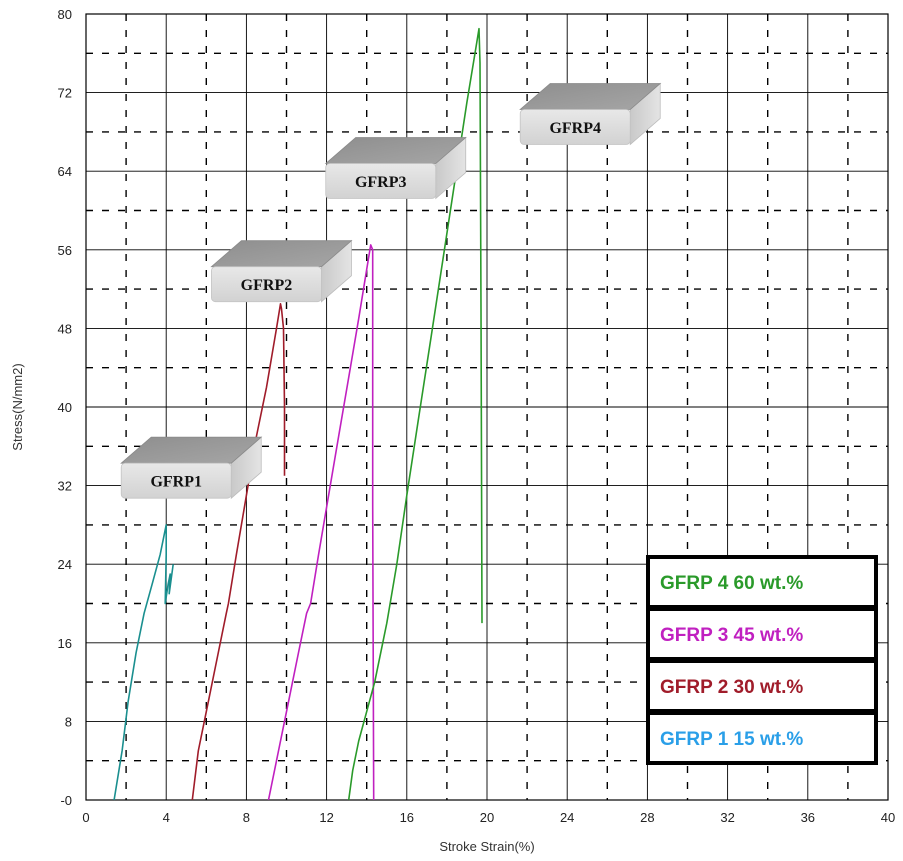 This screenshot has height=861, width=903. Describe the element at coordinates (65, 407) in the screenshot. I see `y-tick-label: 40` at that location.